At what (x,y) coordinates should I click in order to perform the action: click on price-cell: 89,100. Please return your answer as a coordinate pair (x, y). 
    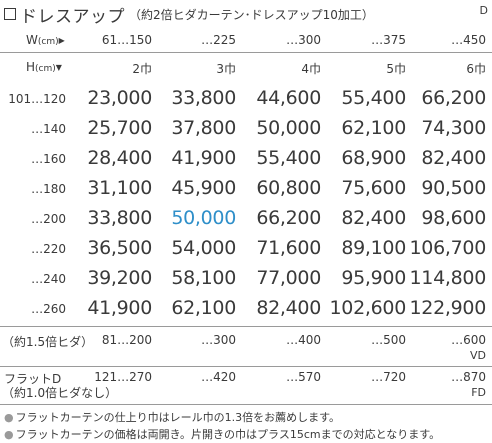
    Looking at the image, I should click on (373, 248).